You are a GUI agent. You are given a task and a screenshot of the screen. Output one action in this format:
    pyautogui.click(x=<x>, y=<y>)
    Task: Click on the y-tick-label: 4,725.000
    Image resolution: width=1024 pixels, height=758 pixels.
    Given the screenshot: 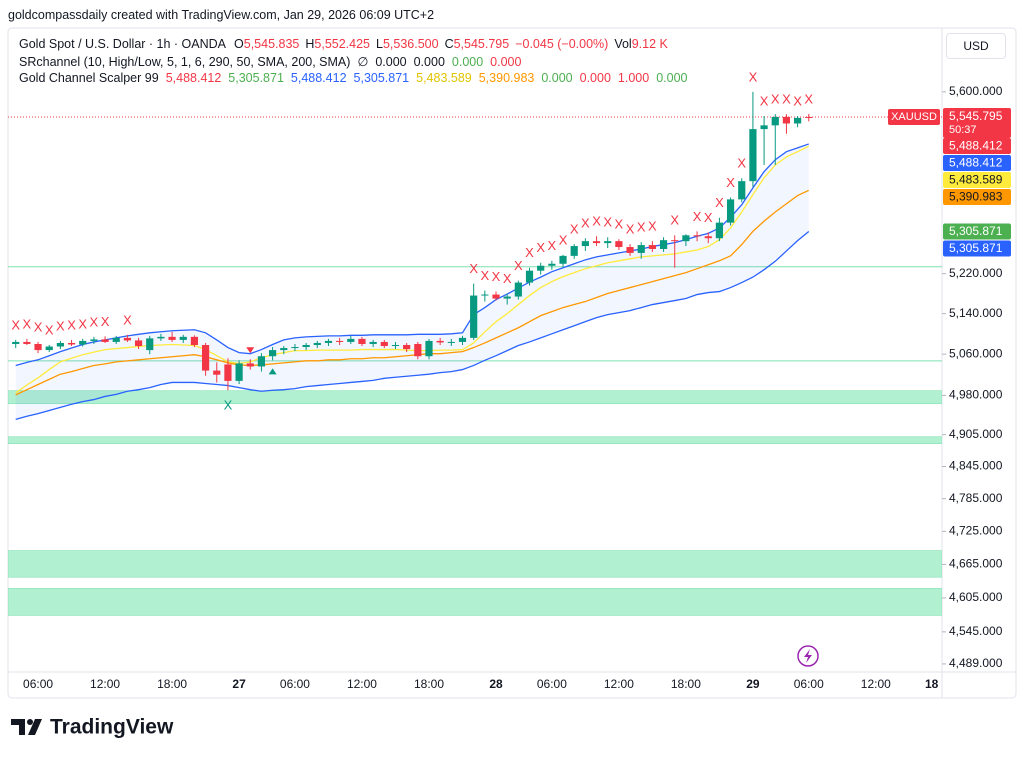 What is the action you would take?
    pyautogui.click(x=976, y=531)
    